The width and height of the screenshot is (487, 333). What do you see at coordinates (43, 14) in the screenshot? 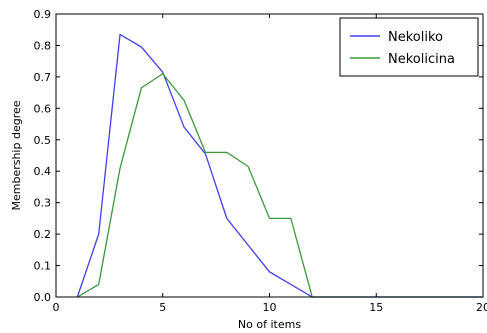
I see `y-tick-label: 0.9` at bounding box center [43, 14].